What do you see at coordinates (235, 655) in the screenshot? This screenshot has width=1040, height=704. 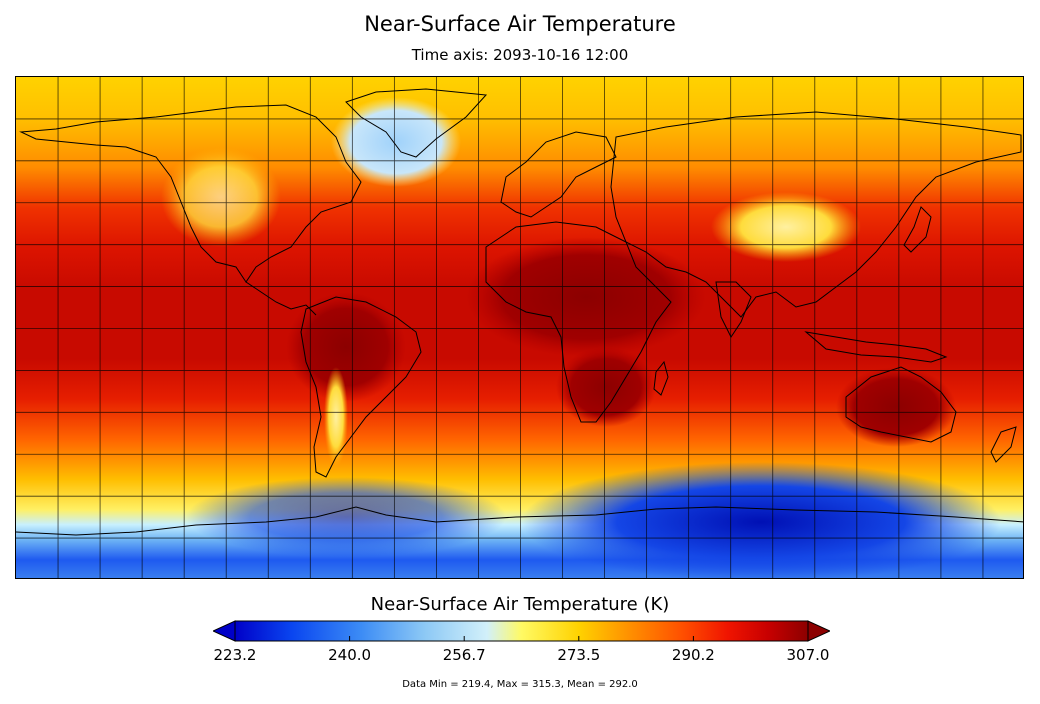 I see `colorbar-tick-label-0: 223.2` at bounding box center [235, 655].